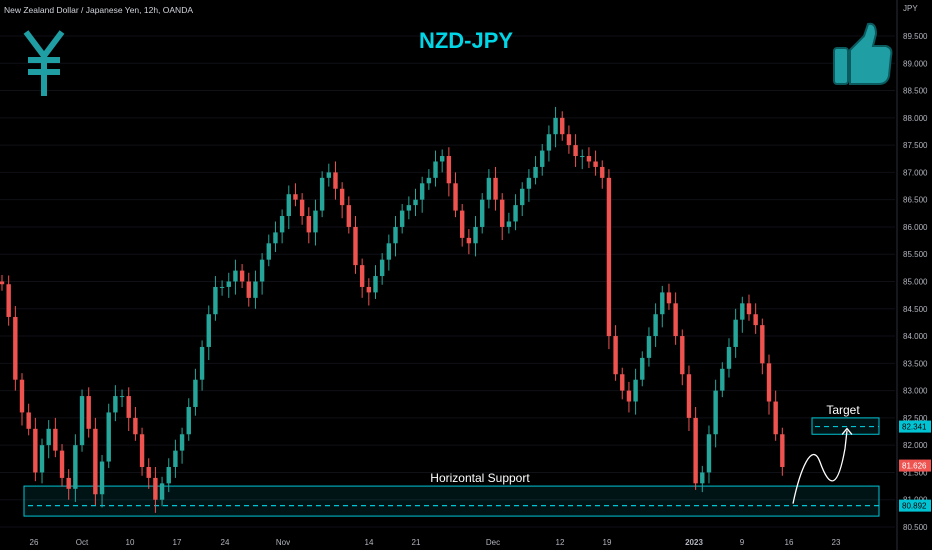 The image size is (932, 550). I want to click on yen-icon, so click(44, 63).